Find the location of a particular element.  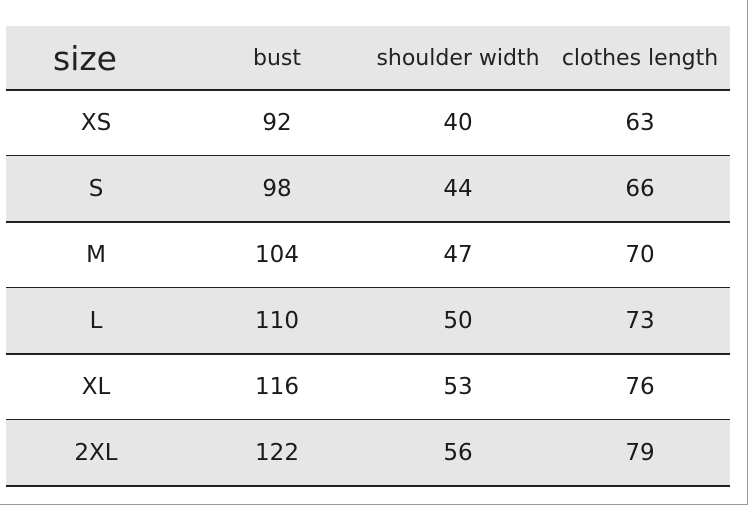

table-cell: 66 is located at coordinates (640, 189).